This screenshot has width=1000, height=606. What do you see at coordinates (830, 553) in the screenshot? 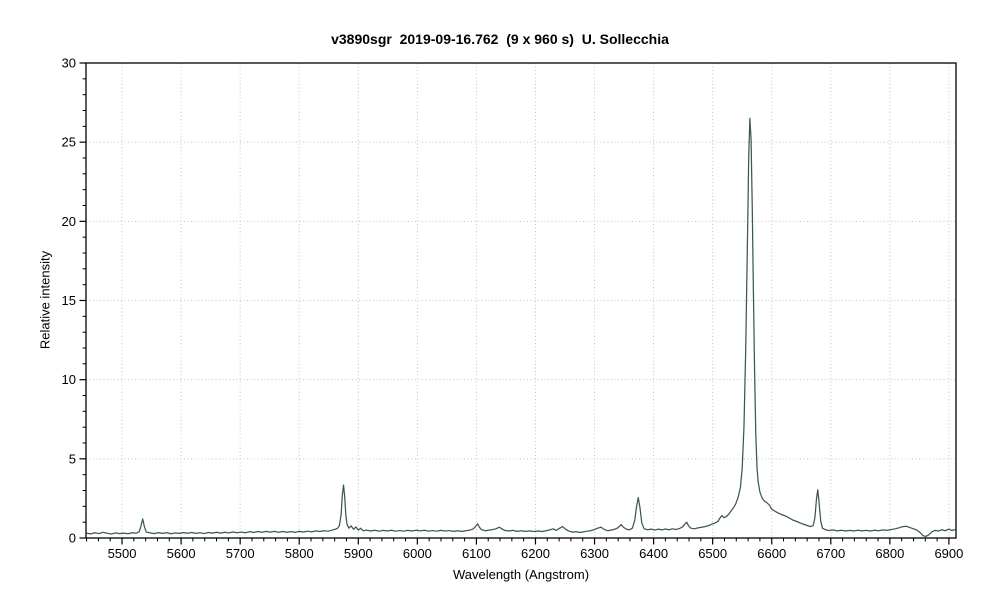
I see `x-tick-label: 6700` at bounding box center [830, 553].